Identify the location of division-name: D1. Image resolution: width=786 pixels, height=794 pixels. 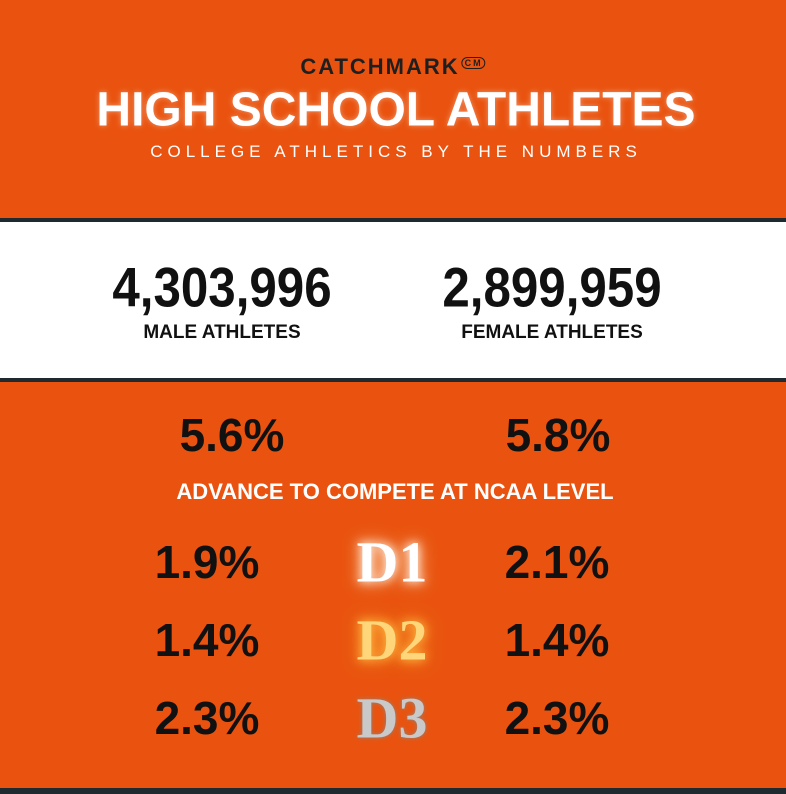
(392, 562).